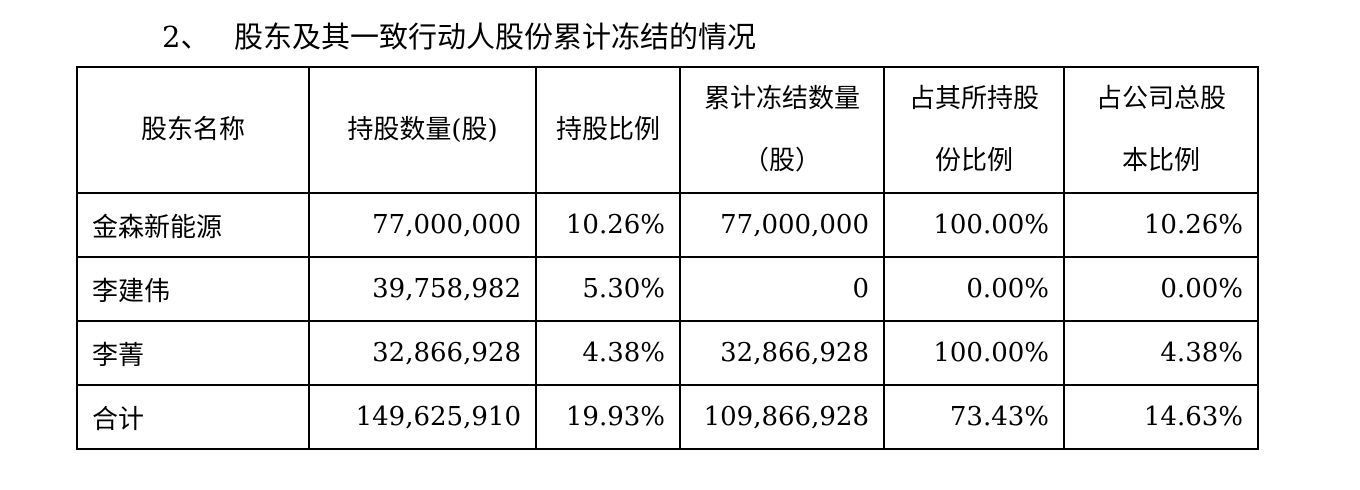 The image size is (1360, 490). I want to click on cell-shares-held: 77,000,000, so click(422, 225).